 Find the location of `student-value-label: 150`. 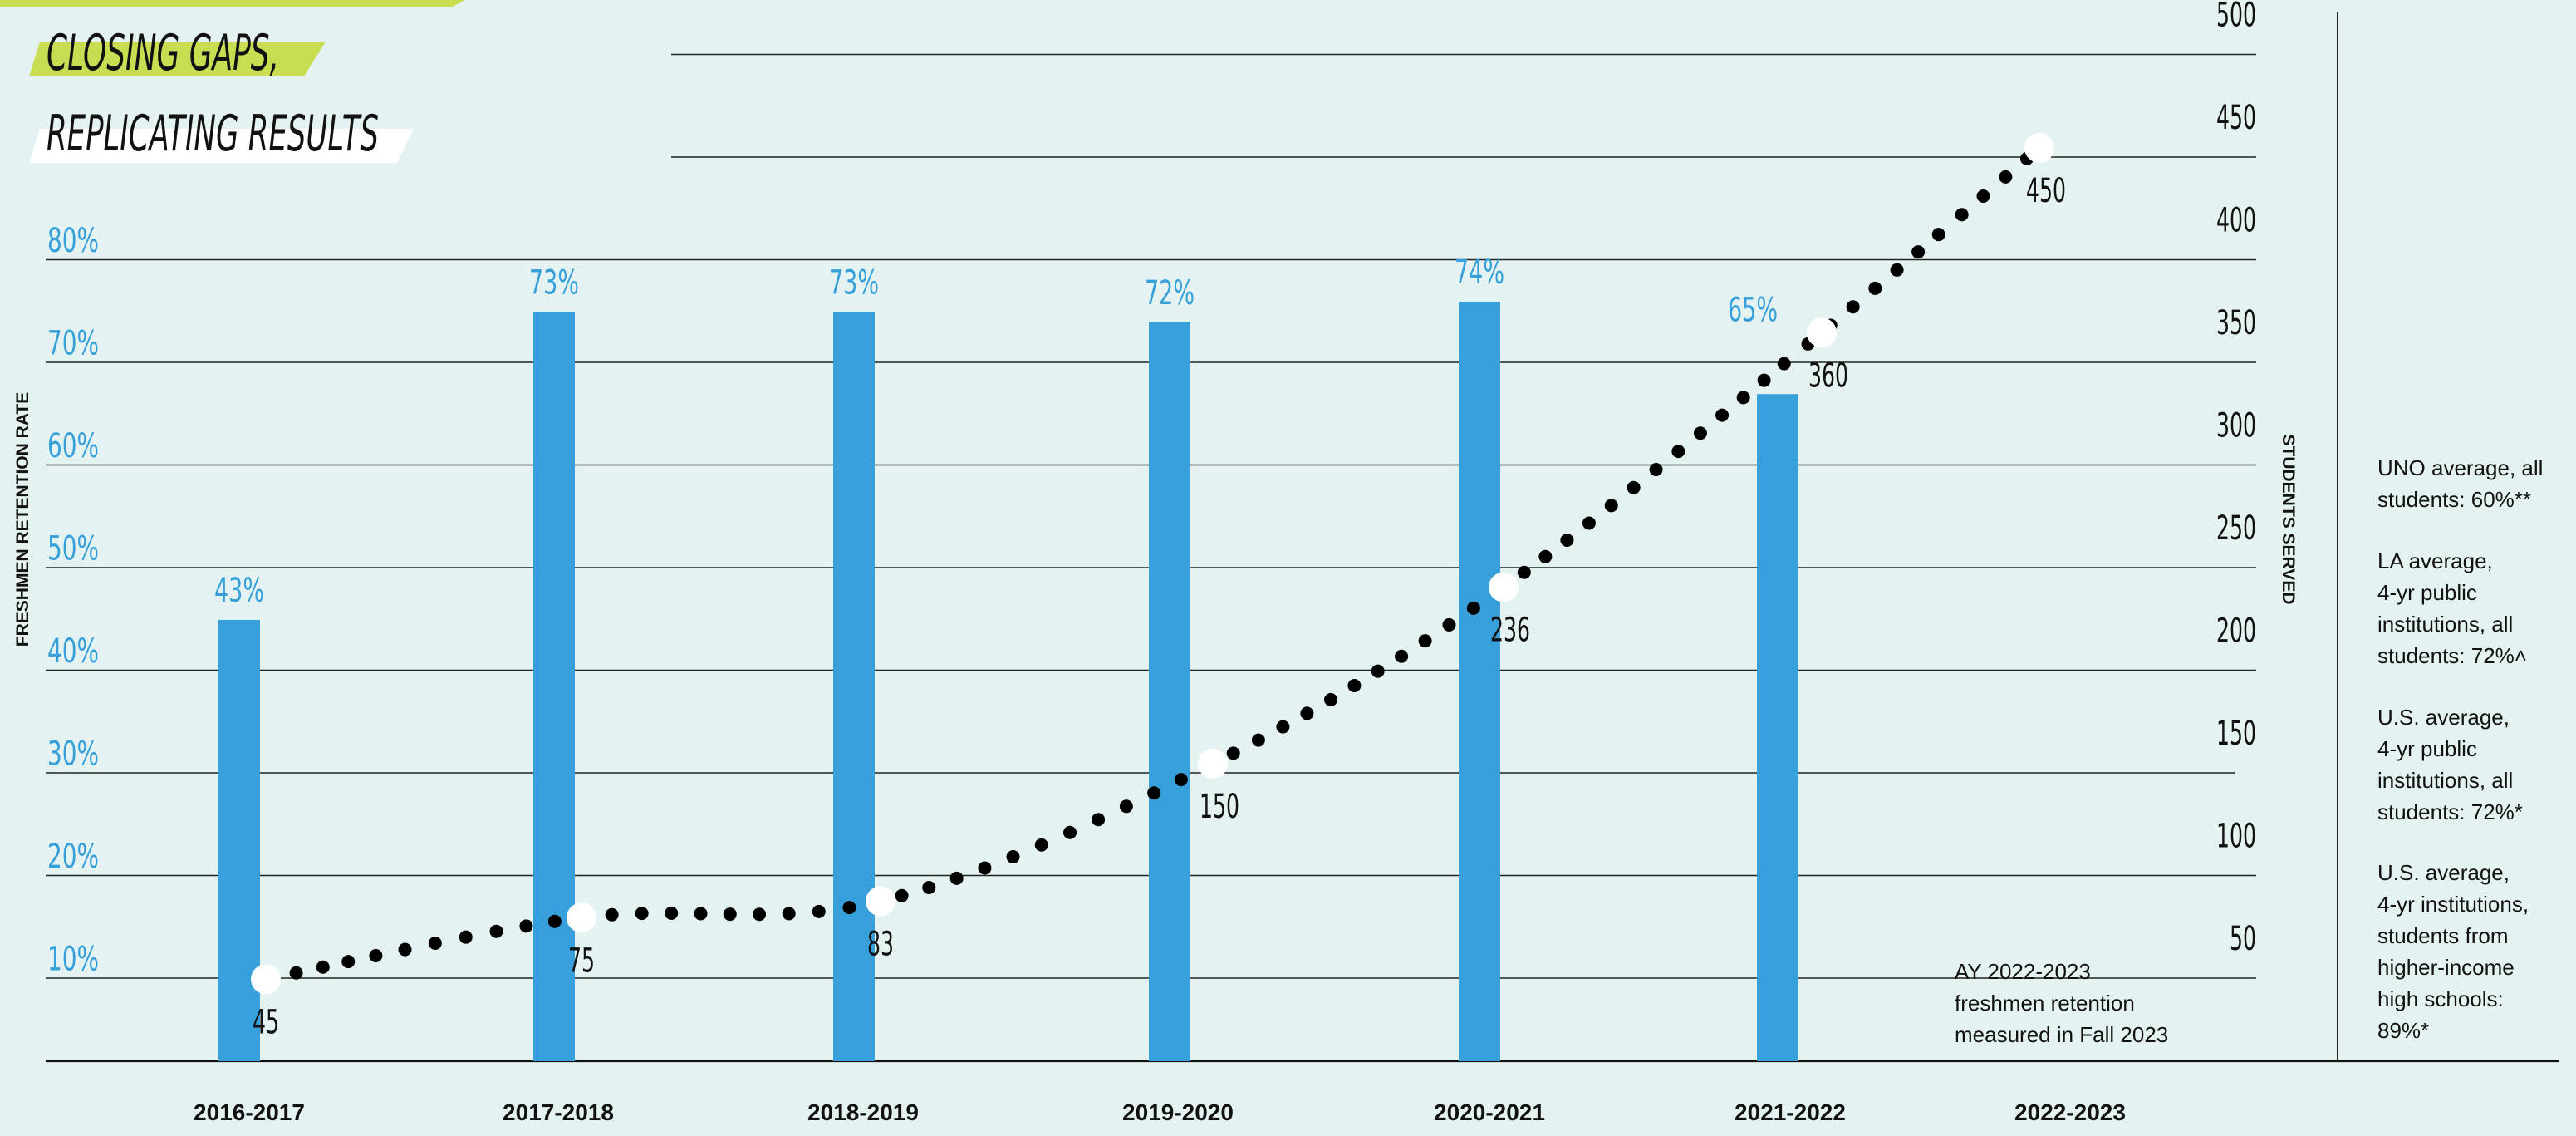

student-value-label: 150 is located at coordinates (1219, 807).